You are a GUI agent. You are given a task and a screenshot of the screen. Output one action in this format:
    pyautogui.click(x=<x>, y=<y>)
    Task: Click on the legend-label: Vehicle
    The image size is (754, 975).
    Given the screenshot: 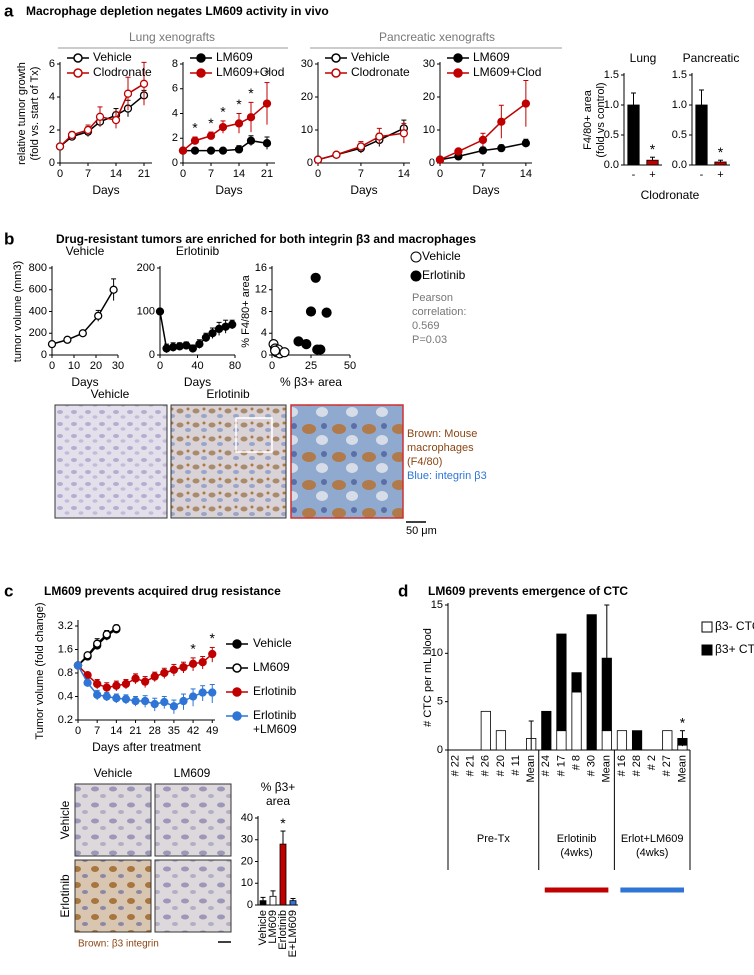 What is the action you would take?
    pyautogui.click(x=370, y=57)
    